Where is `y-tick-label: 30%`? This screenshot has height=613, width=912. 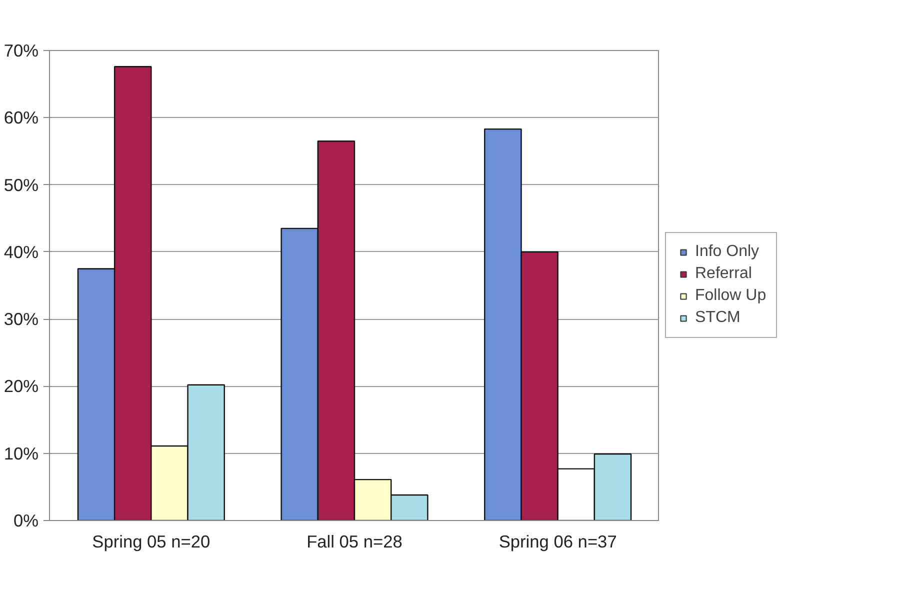 y-tick-label: 30% is located at coordinates (21, 319).